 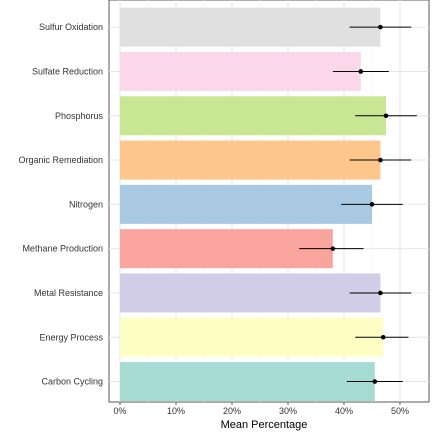 I want to click on category-label: Phosphorus, so click(x=79, y=116).